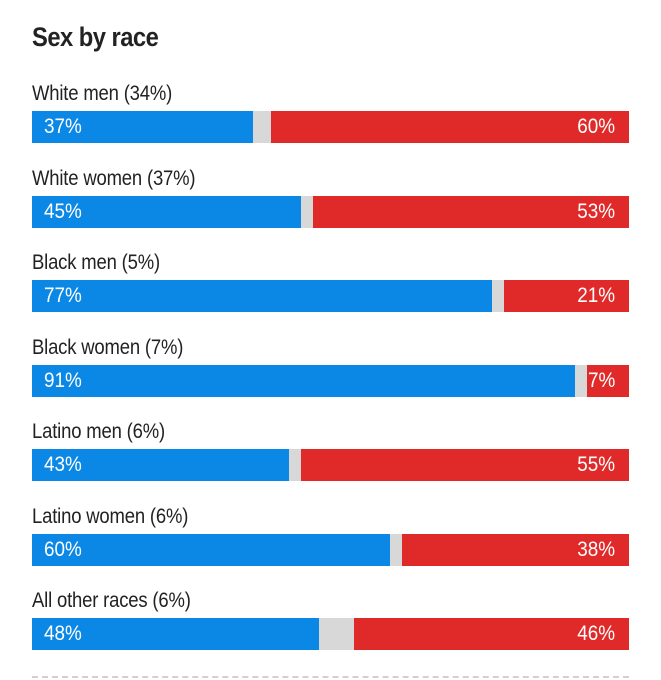 This screenshot has width=661, height=680. Describe the element at coordinates (110, 516) in the screenshot. I see `category-label: Latino women (6%)` at that location.